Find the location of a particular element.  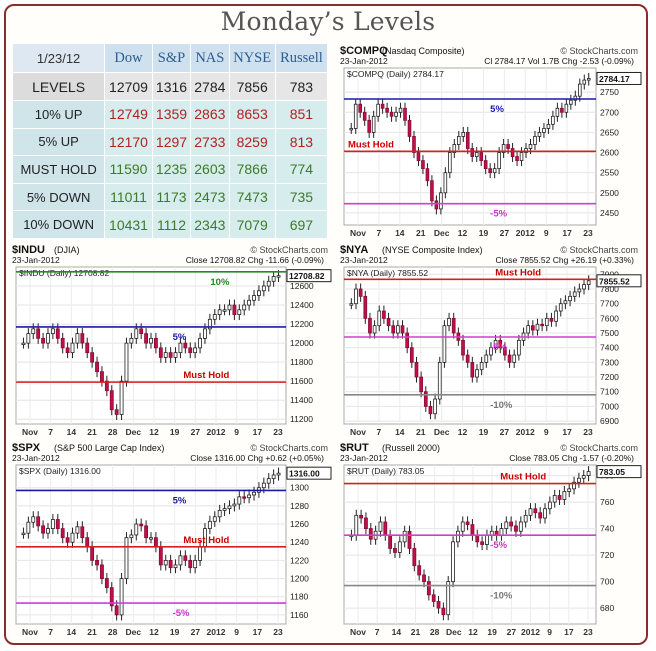

level-label: -5% is located at coordinates (498, 545).